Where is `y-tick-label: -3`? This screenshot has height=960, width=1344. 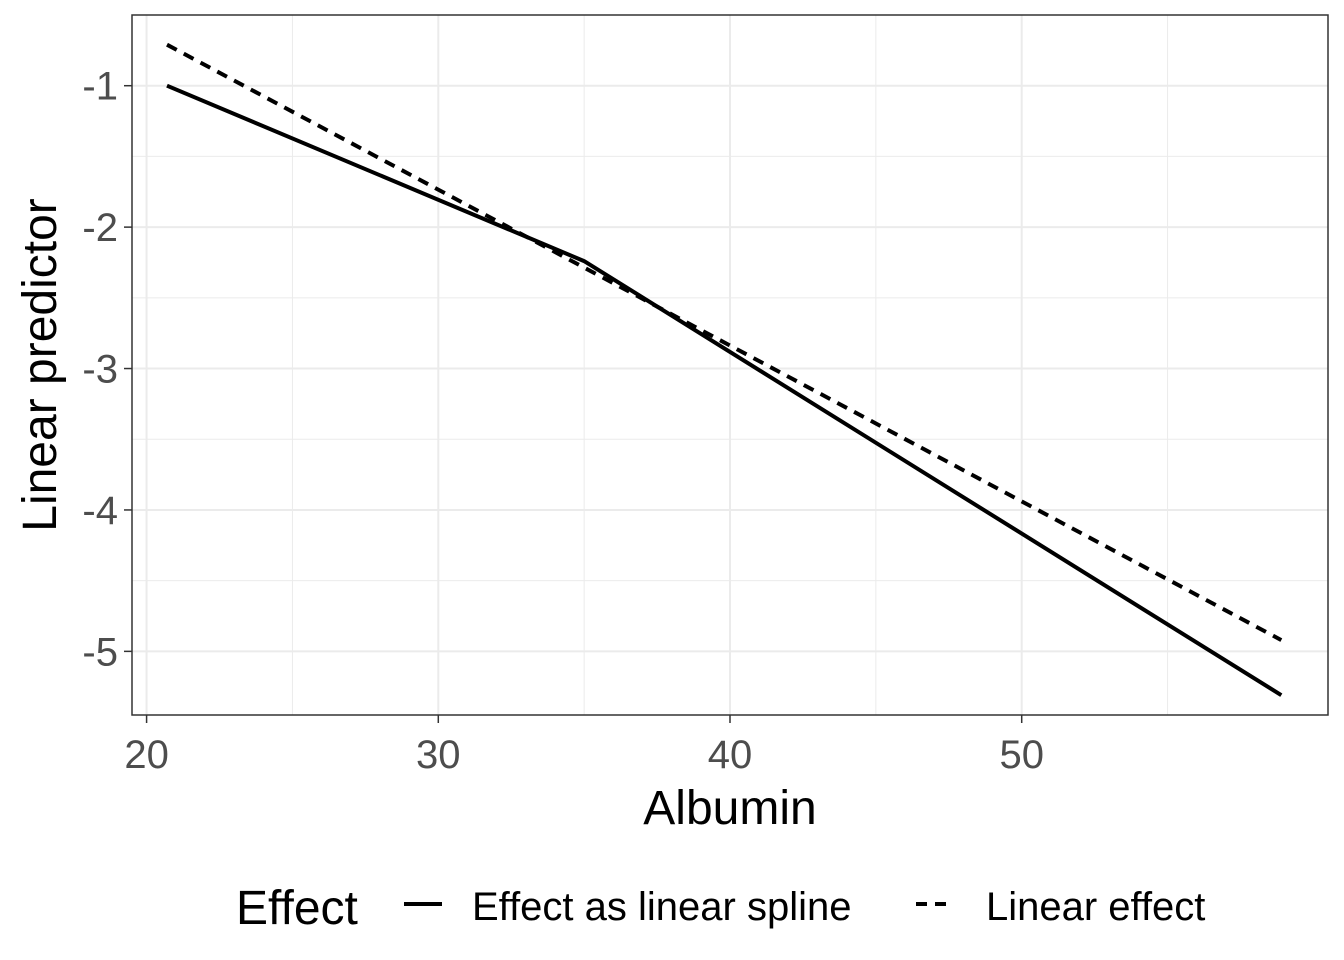
y-tick-label: -3 is located at coordinates (100, 370).